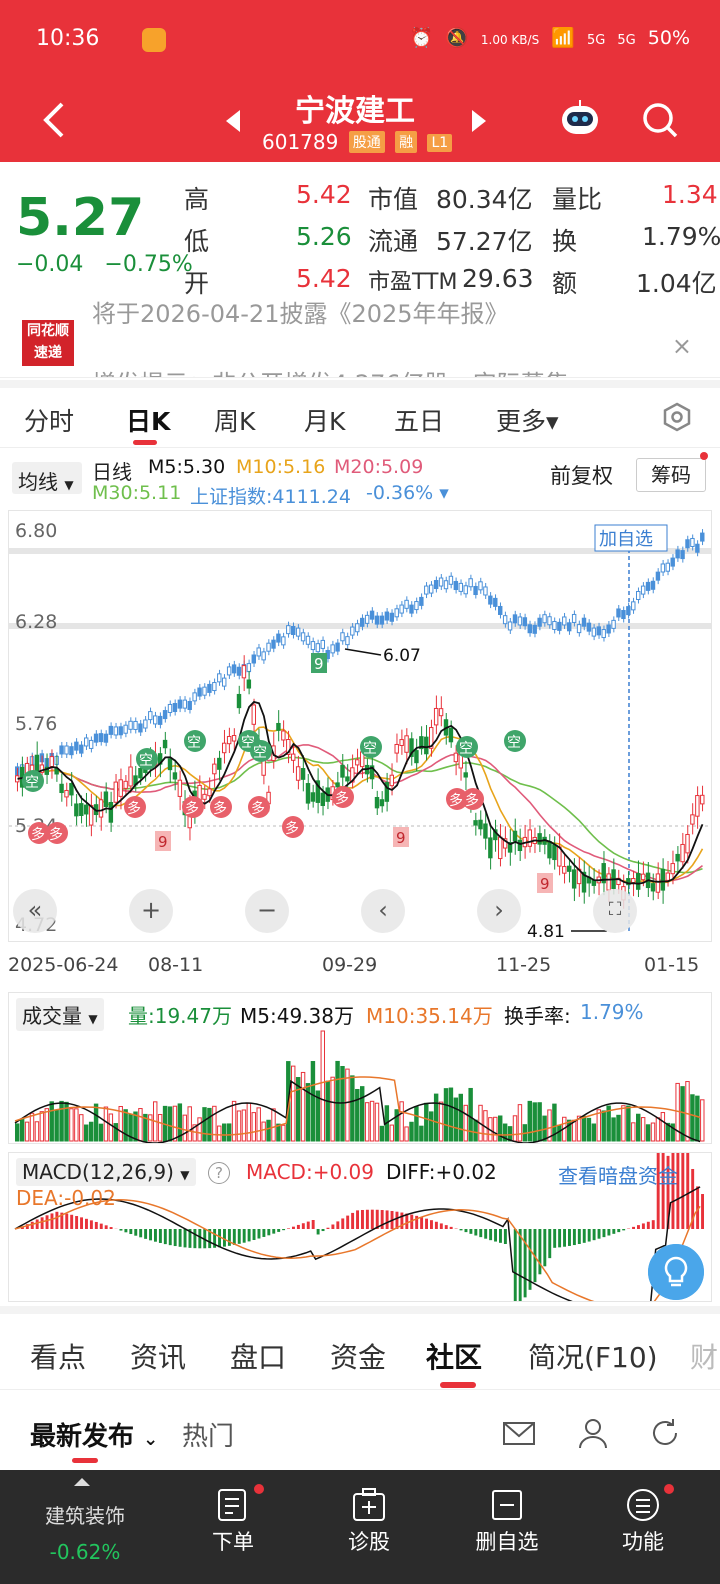 The width and height of the screenshot is (720, 1584). Describe the element at coordinates (258, 1357) in the screenshot. I see `tab-orderbook: 盘口` at that location.